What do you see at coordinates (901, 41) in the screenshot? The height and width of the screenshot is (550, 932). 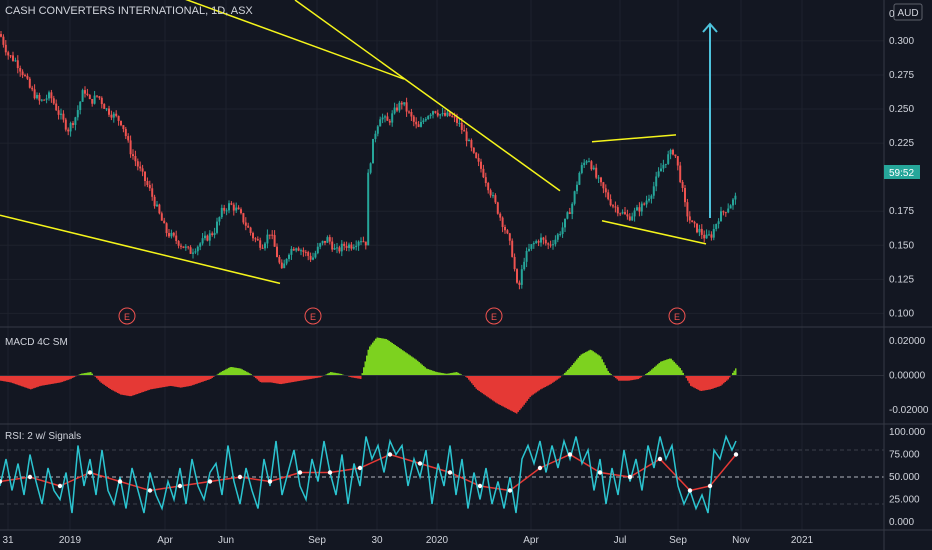 I see `price-tick-label: 0.300` at bounding box center [901, 41].